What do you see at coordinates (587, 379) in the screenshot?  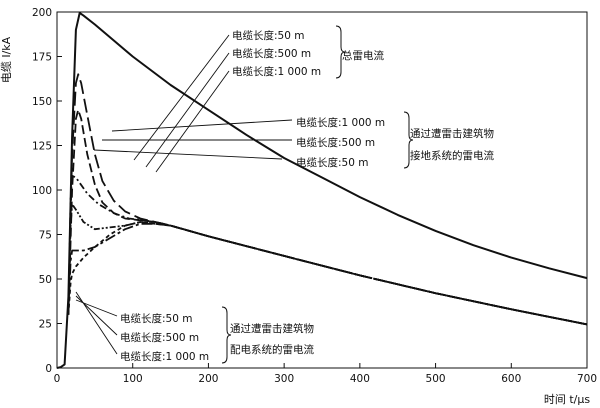 I see `x-tick-label: 700` at bounding box center [587, 379].